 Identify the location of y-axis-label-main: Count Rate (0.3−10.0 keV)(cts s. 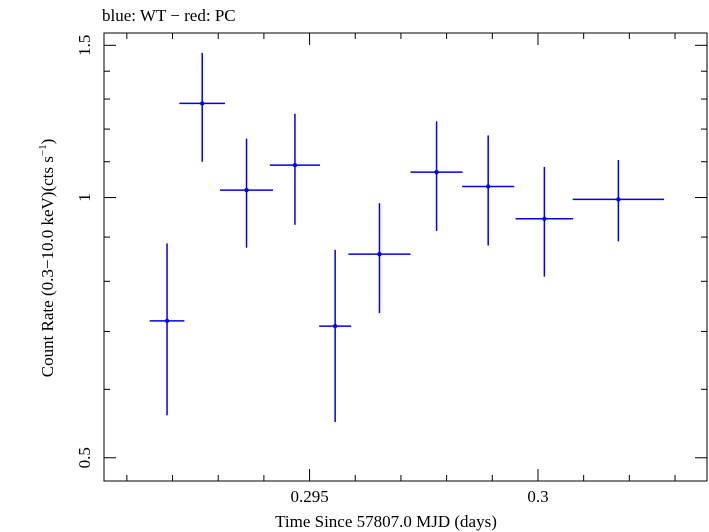
(47, 266).